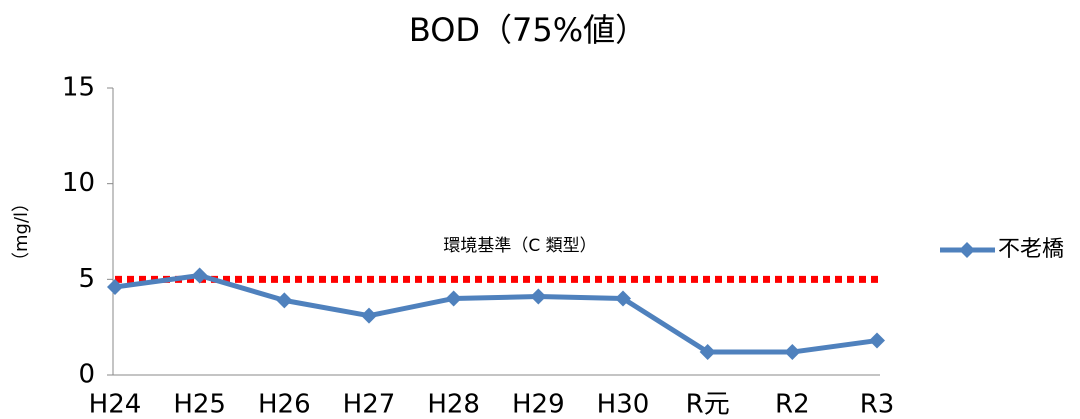  I want to click on y-tick-label: 0, so click(86, 375).